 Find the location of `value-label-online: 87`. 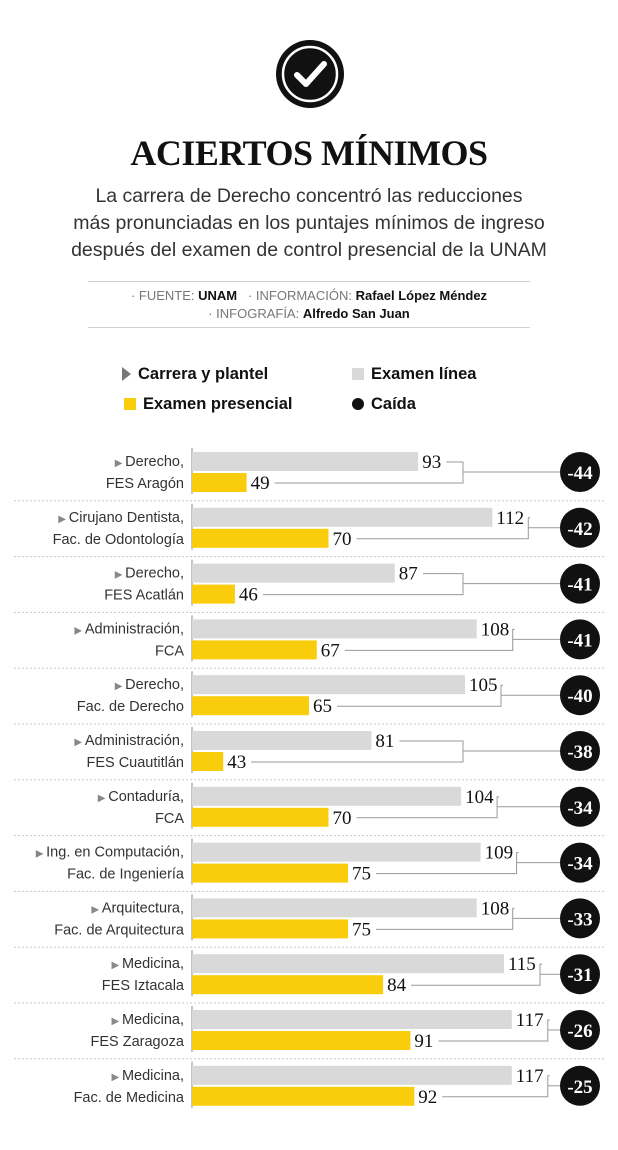

value-label-online: 87 is located at coordinates (408, 574).